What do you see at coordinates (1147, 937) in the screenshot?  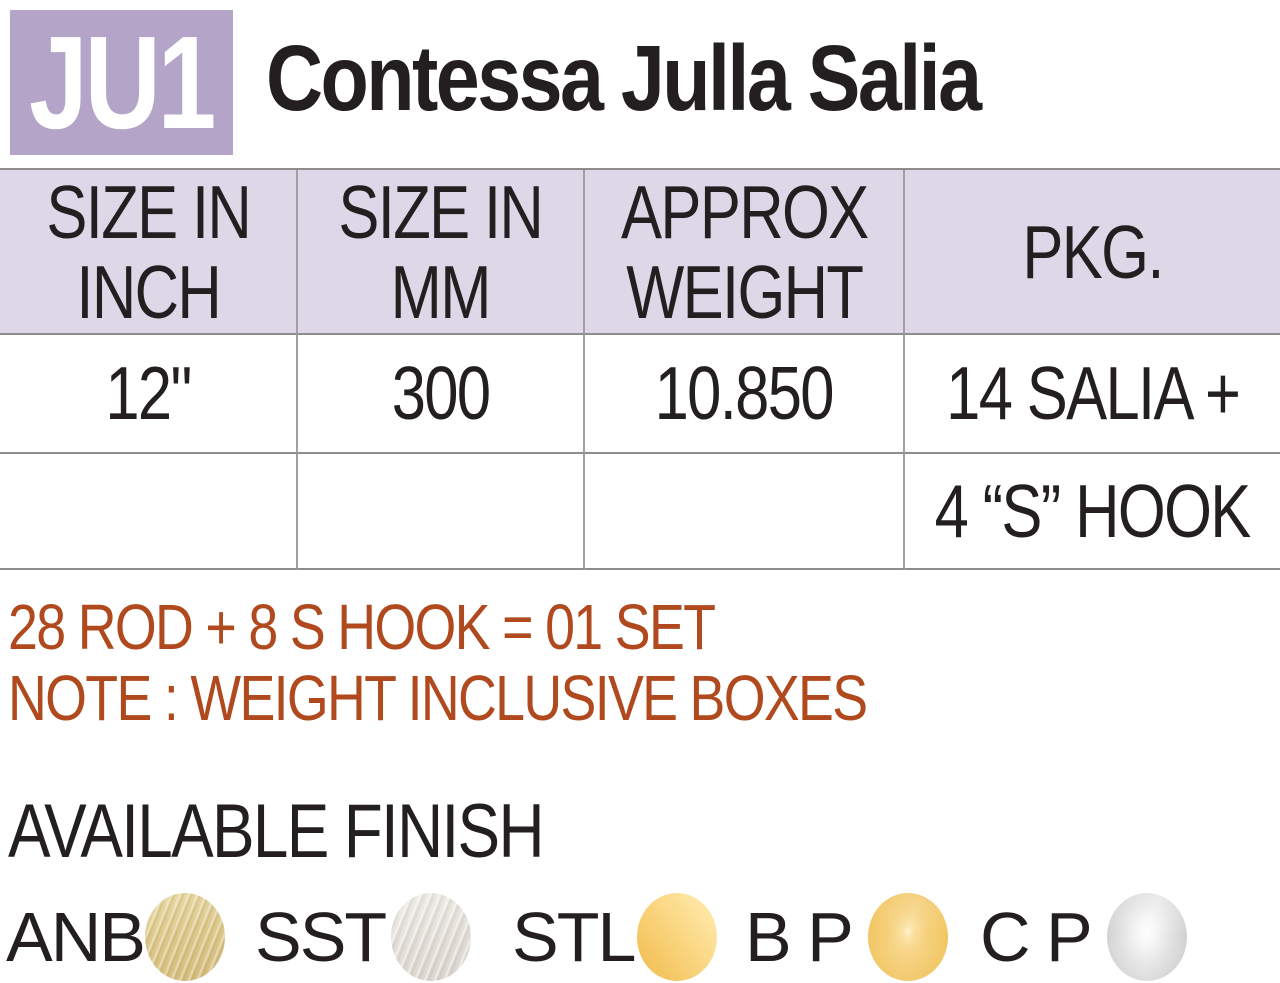 I see `finish-swatch-cp-icon` at bounding box center [1147, 937].